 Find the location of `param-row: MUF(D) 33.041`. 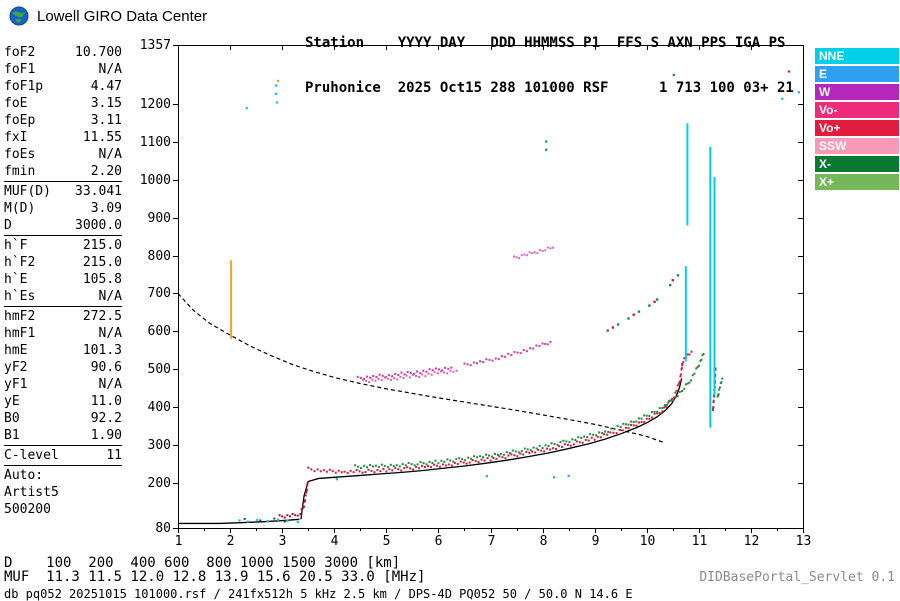

param-row: MUF(D) 33.041 is located at coordinates (63, 191).